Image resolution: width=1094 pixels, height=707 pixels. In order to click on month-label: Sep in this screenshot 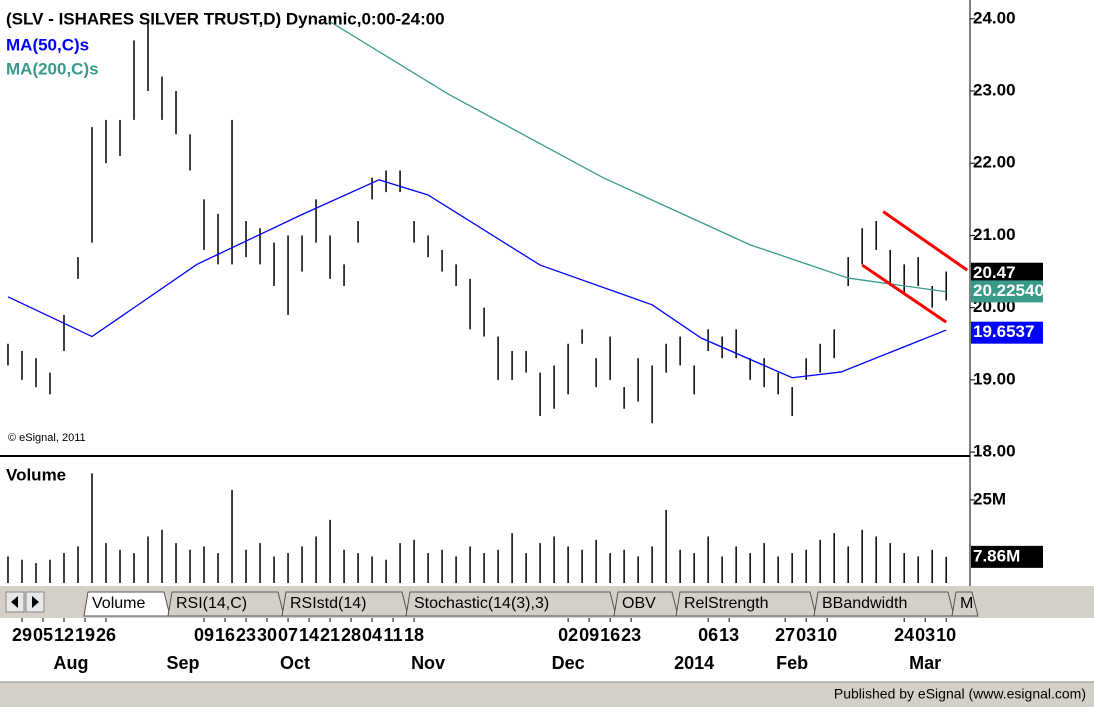, I will do `click(183, 663)`.